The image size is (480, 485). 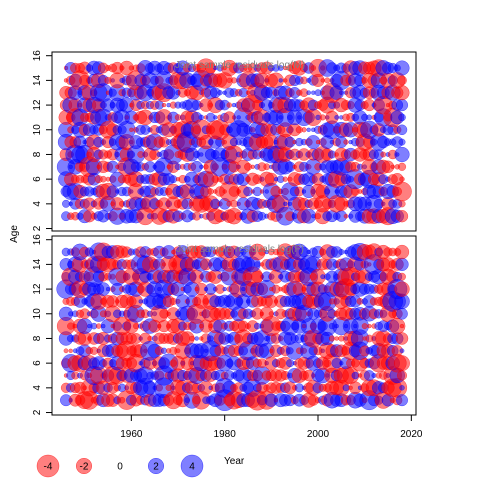 What do you see at coordinates (14, 234) in the screenshot?
I see `y-axis-label: Age` at bounding box center [14, 234].